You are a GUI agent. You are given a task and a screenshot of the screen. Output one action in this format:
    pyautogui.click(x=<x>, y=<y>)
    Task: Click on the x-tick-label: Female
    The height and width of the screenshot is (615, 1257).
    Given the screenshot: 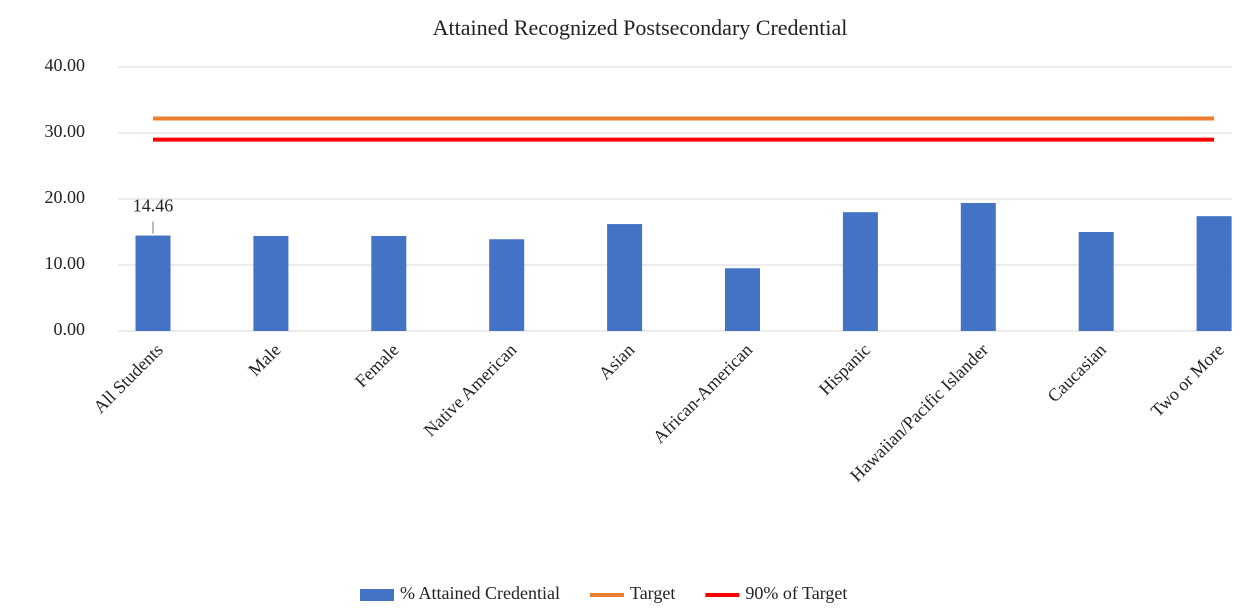 What is the action you would take?
    pyautogui.click(x=377, y=366)
    